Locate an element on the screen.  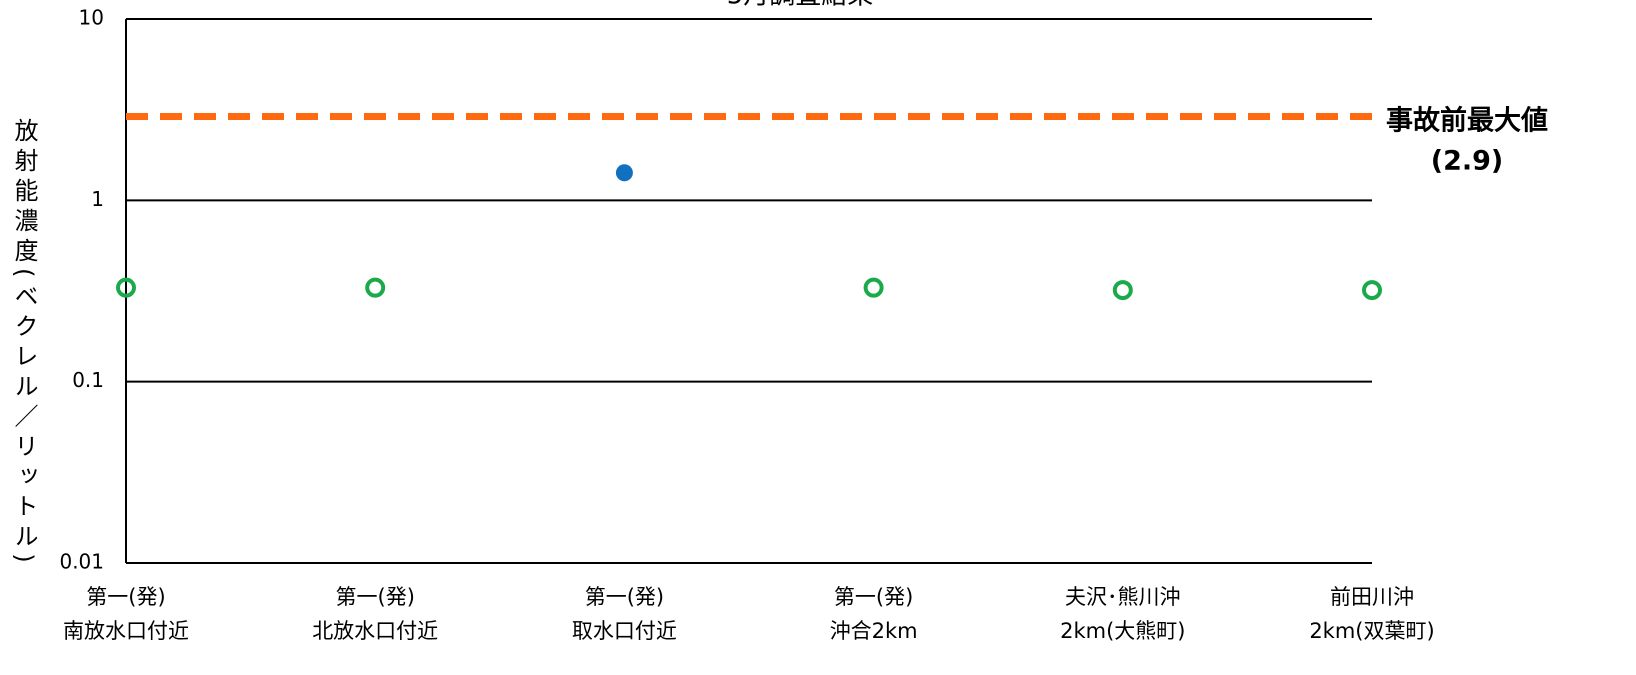
reference-label: (2.9) is located at coordinates (1467, 161).